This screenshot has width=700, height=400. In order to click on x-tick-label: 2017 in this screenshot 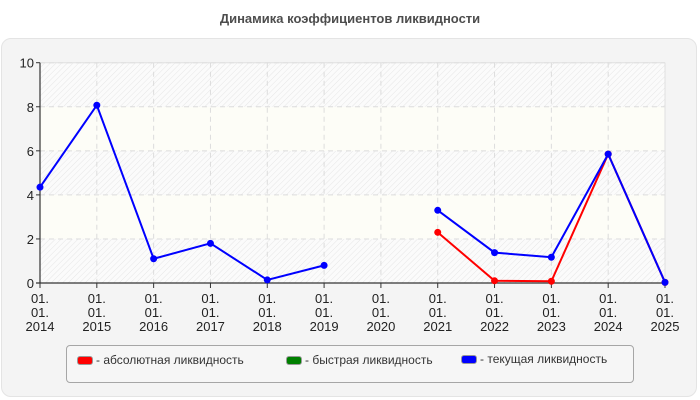, I will do `click(210, 326)`.